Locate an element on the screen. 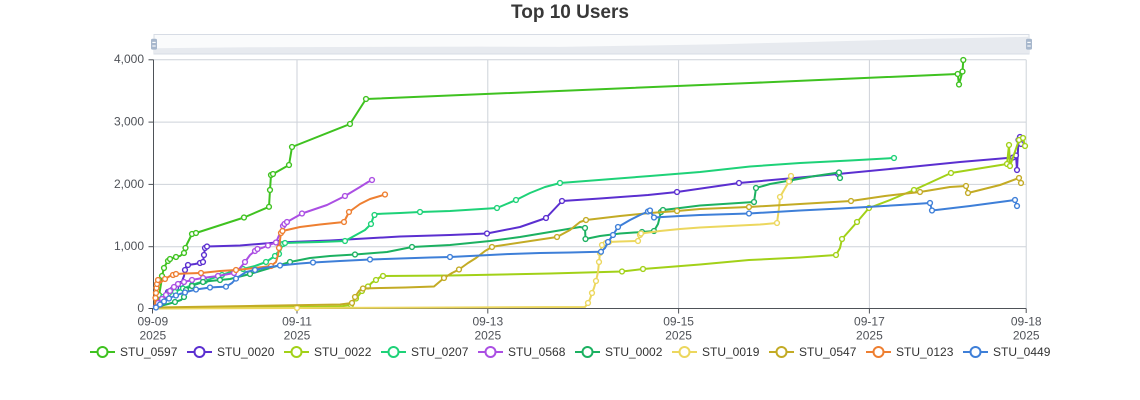 This screenshot has width=1140, height=400. svg-text: 09-09 is located at coordinates (152, 322).